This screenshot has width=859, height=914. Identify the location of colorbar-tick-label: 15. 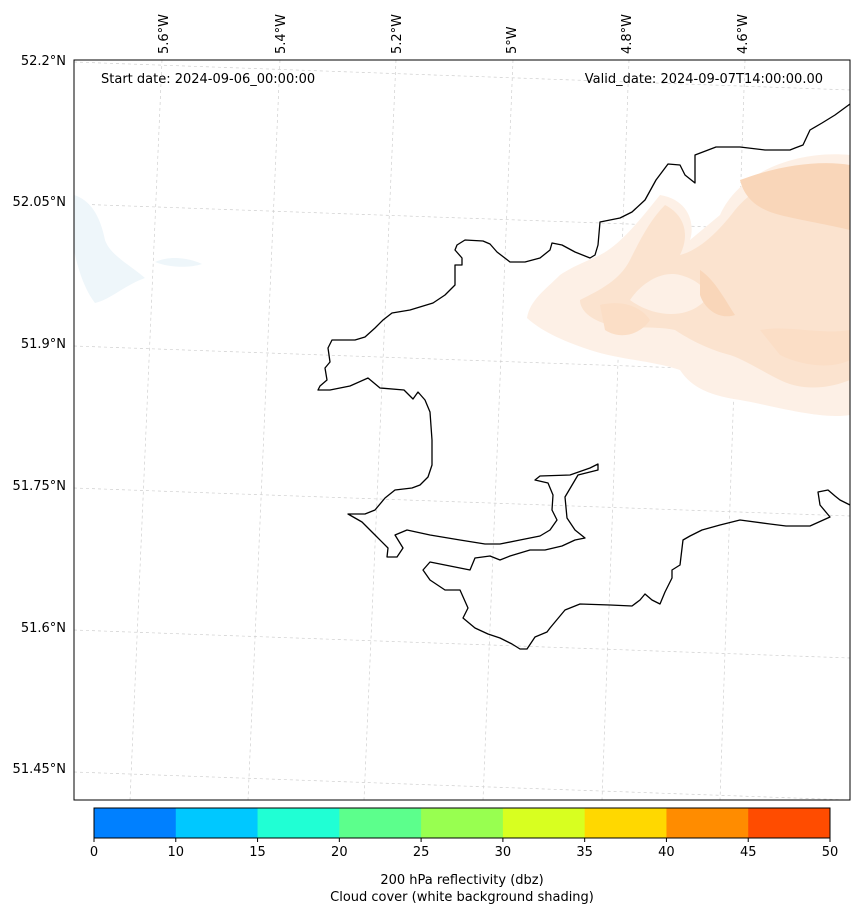
(257, 852).